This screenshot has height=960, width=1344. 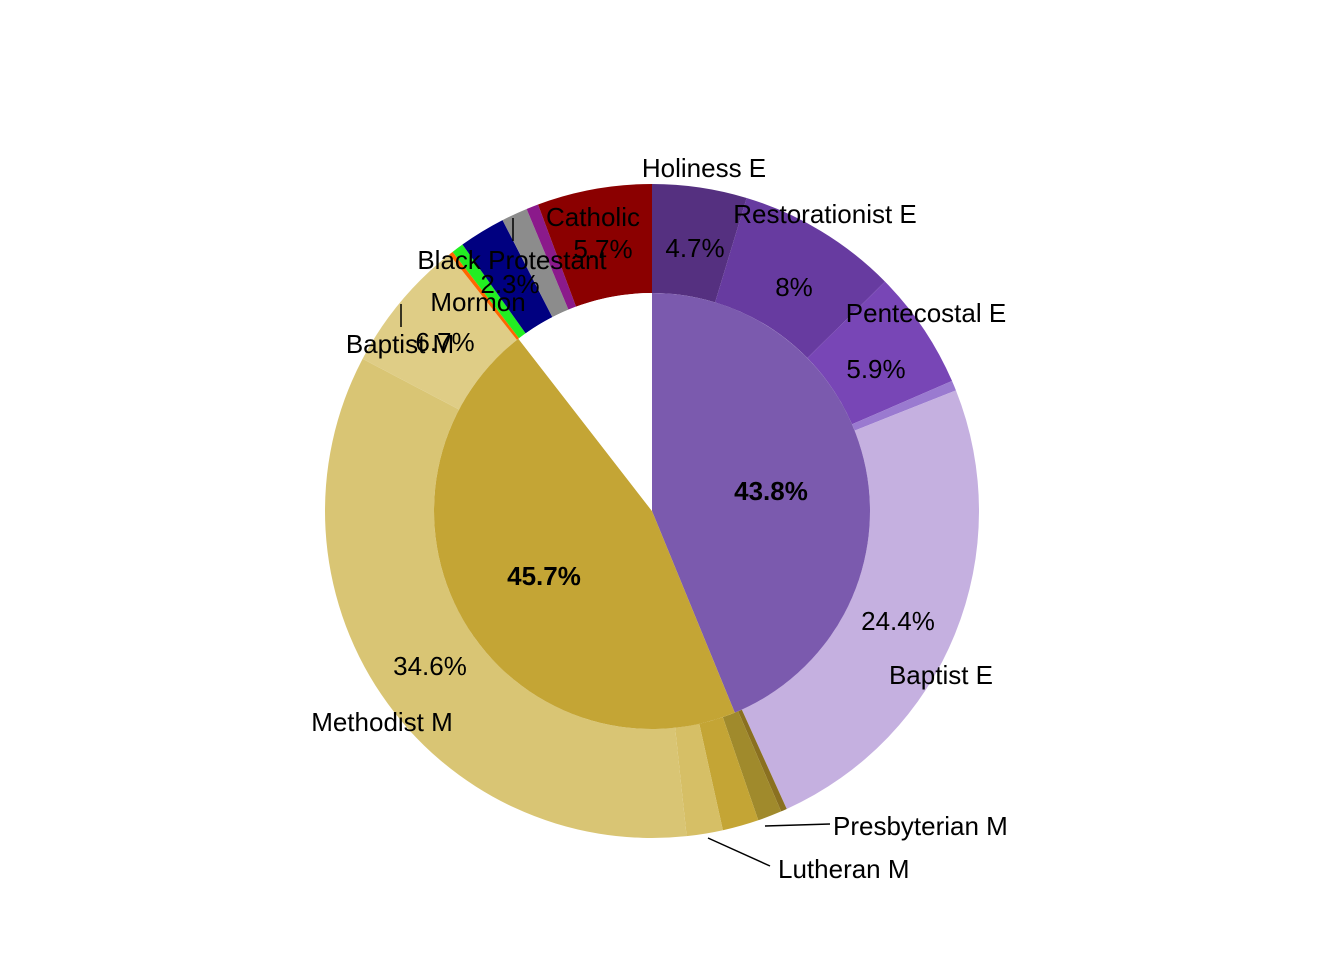 I want to click on label-baptist-e: Baptist E, so click(x=941, y=675).